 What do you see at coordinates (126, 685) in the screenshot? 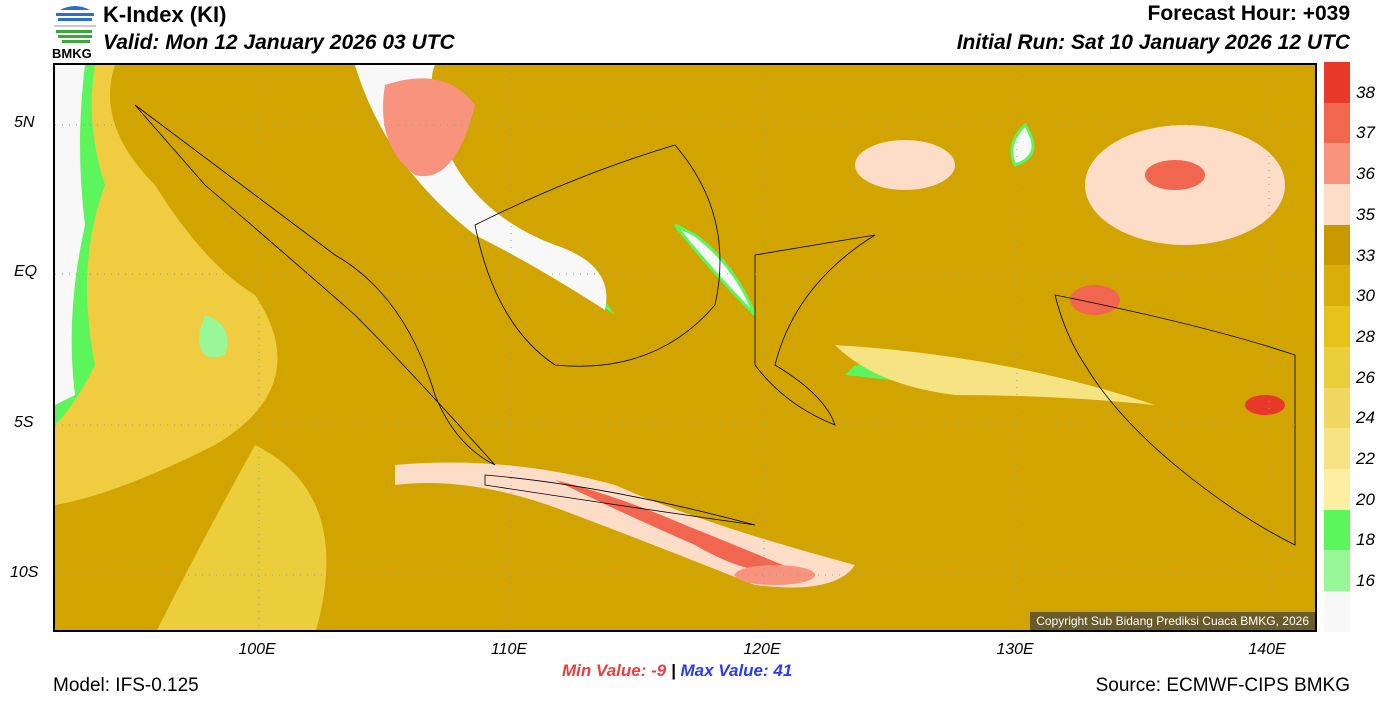
I see `model-label: Model: IFS-0.125` at bounding box center [126, 685].